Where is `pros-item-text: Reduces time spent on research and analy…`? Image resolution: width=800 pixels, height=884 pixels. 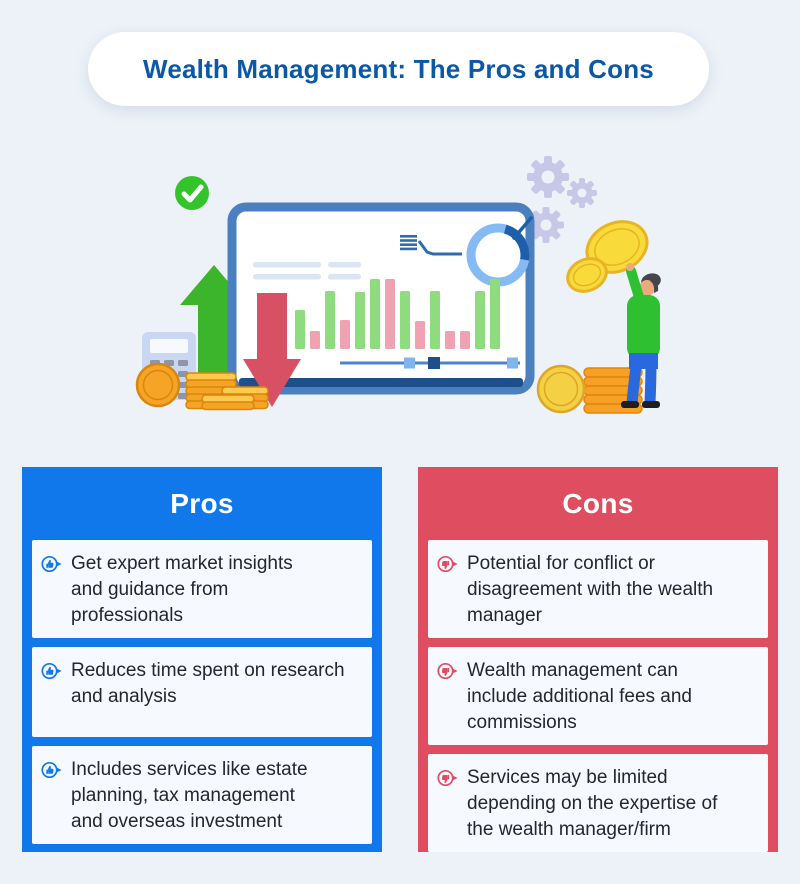 pros-item-text: Reduces time spent on research and analy… is located at coordinates (208, 683).